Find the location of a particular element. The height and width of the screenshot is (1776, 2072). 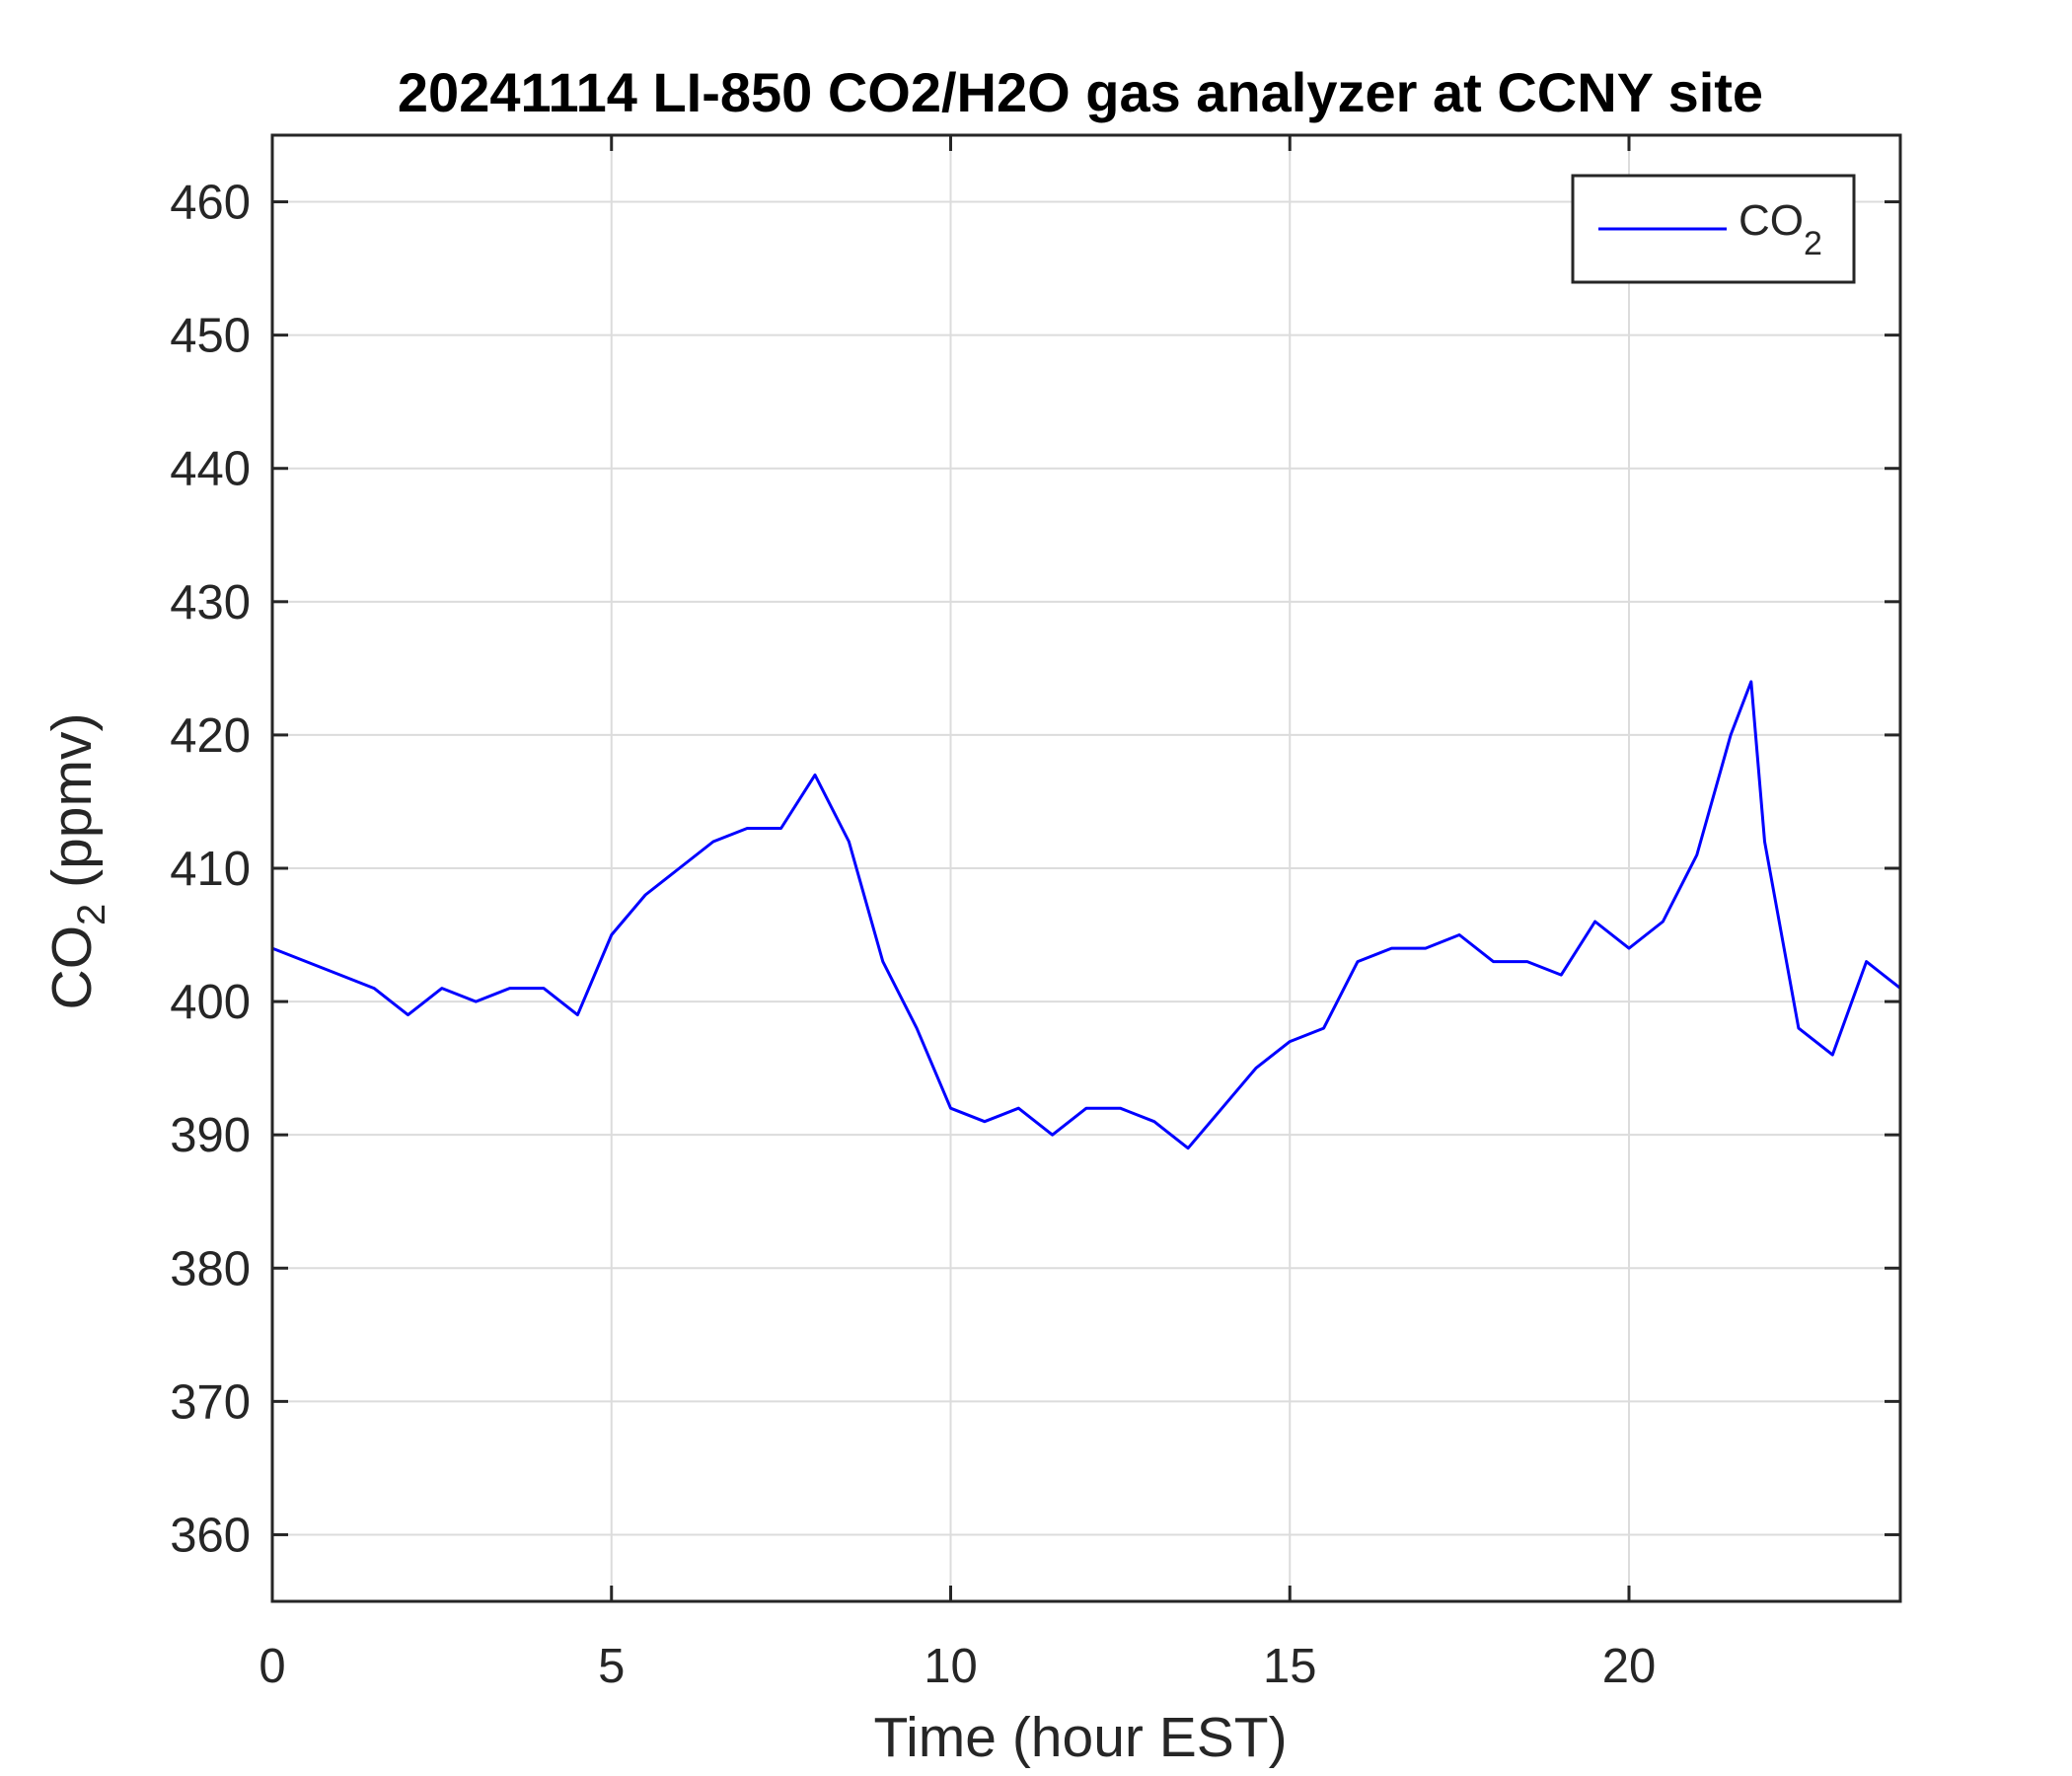

y-tick-label-5: 410 is located at coordinates (211, 870).